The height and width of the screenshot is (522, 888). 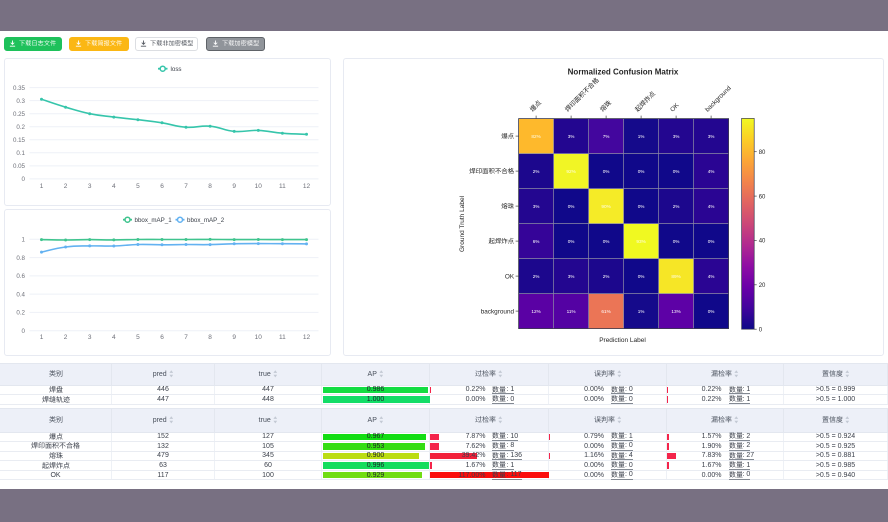 I want to click on svg-text: loss, so click(x=176, y=69).